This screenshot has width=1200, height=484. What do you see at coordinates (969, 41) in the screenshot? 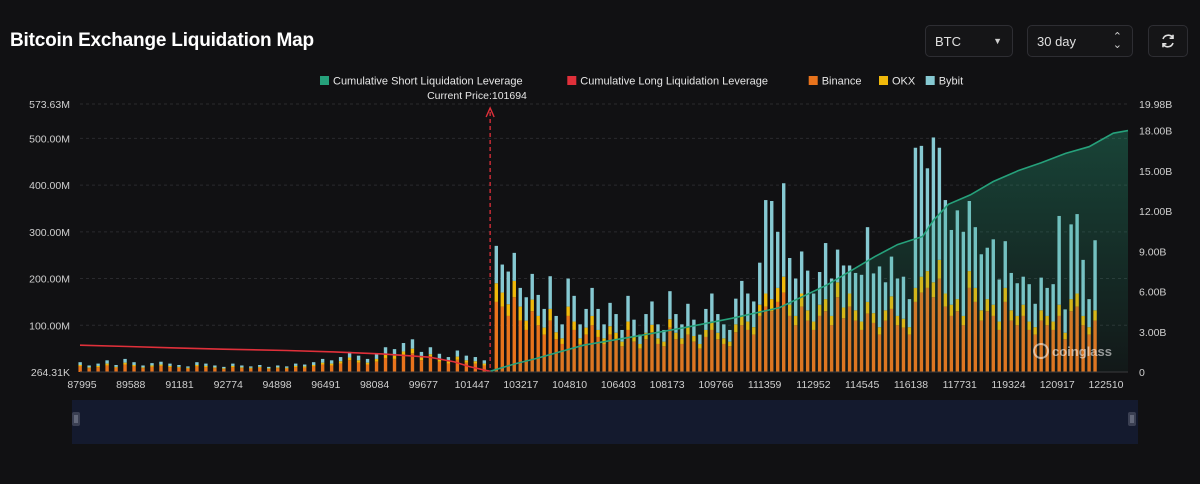
I see `coin-select: BTC ▼` at bounding box center [969, 41].